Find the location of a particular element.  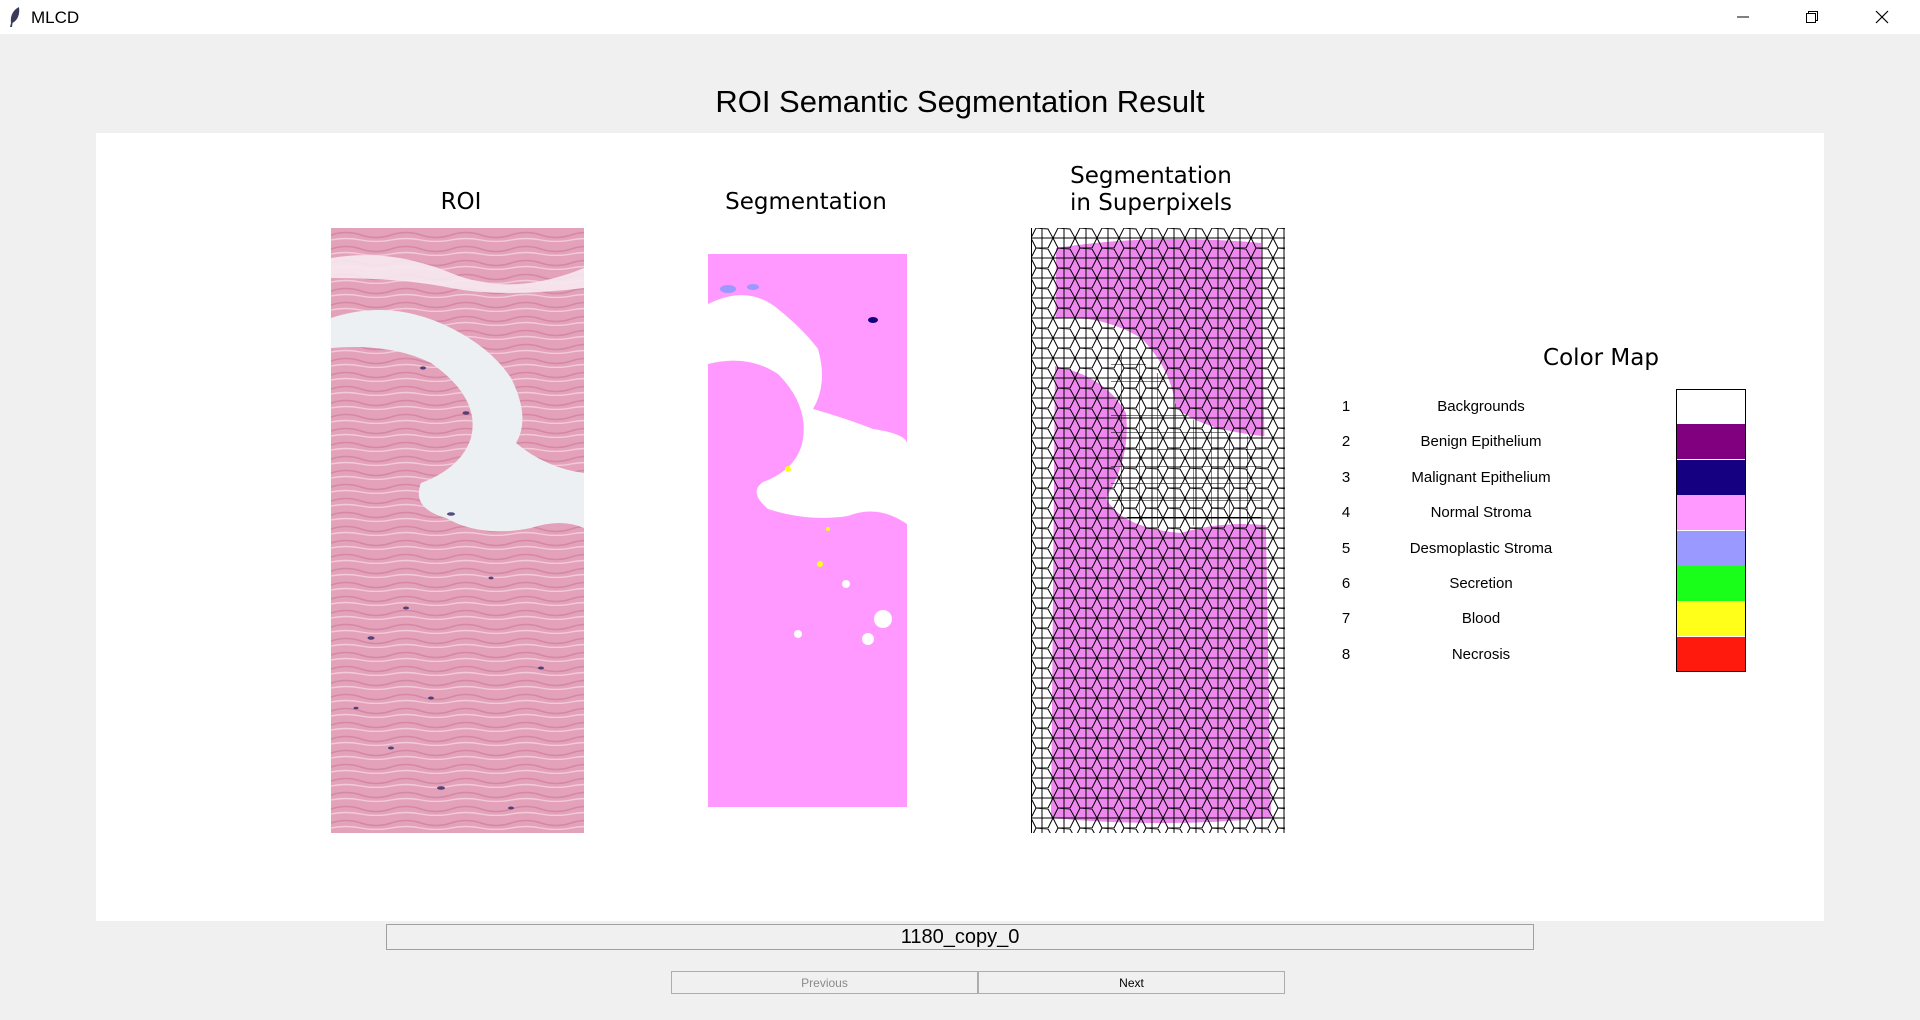

previous-button: Previous is located at coordinates (824, 982).